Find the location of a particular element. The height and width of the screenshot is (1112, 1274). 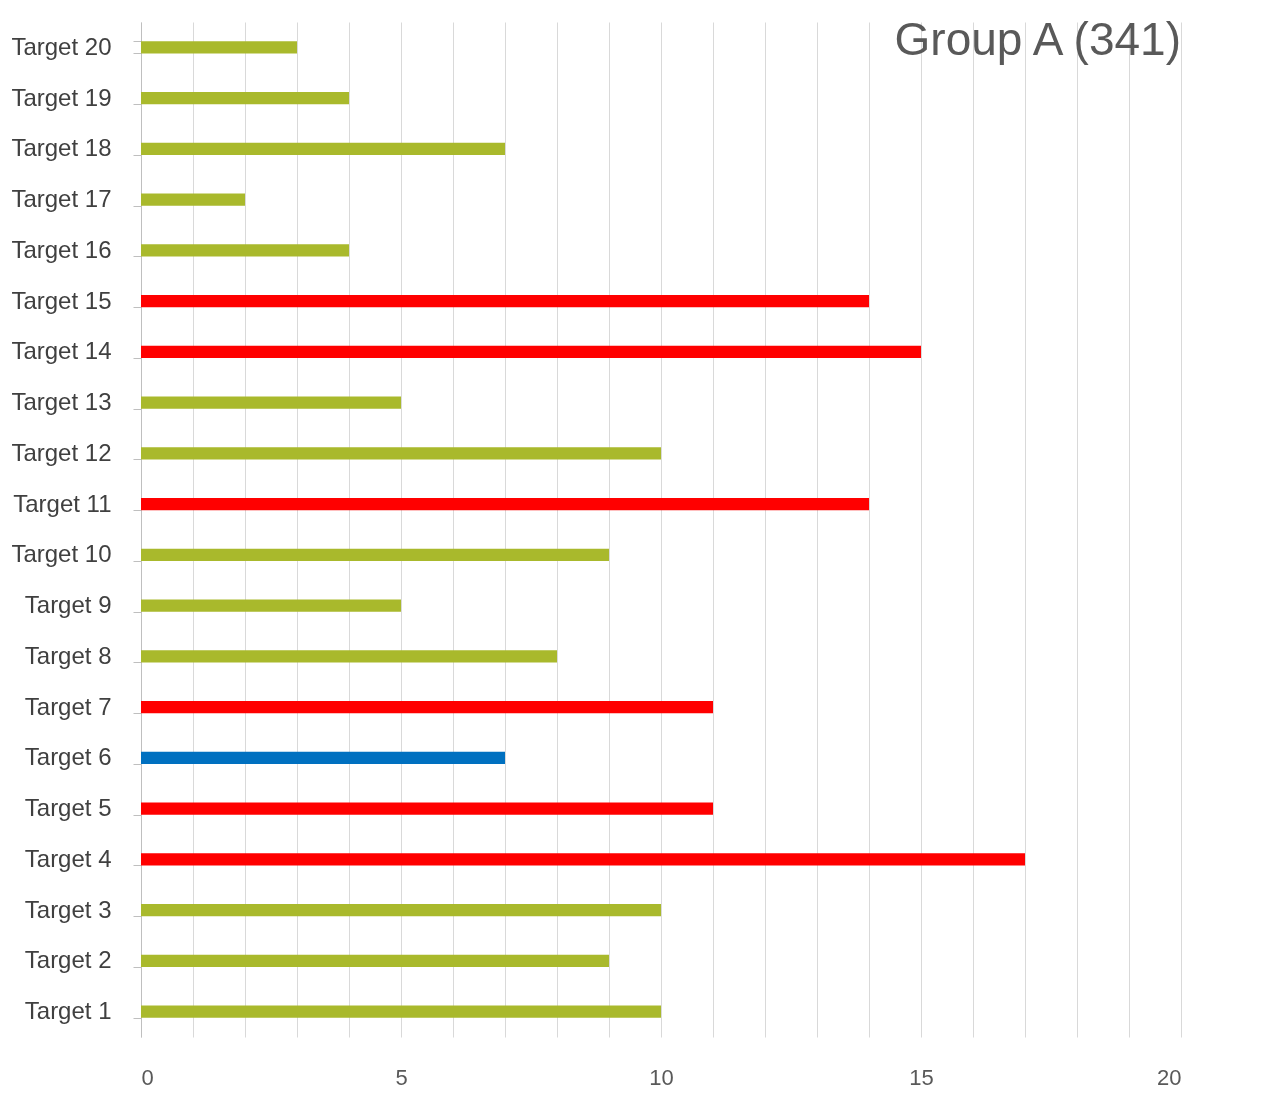

x-tick-label: 10 is located at coordinates (661, 1077).